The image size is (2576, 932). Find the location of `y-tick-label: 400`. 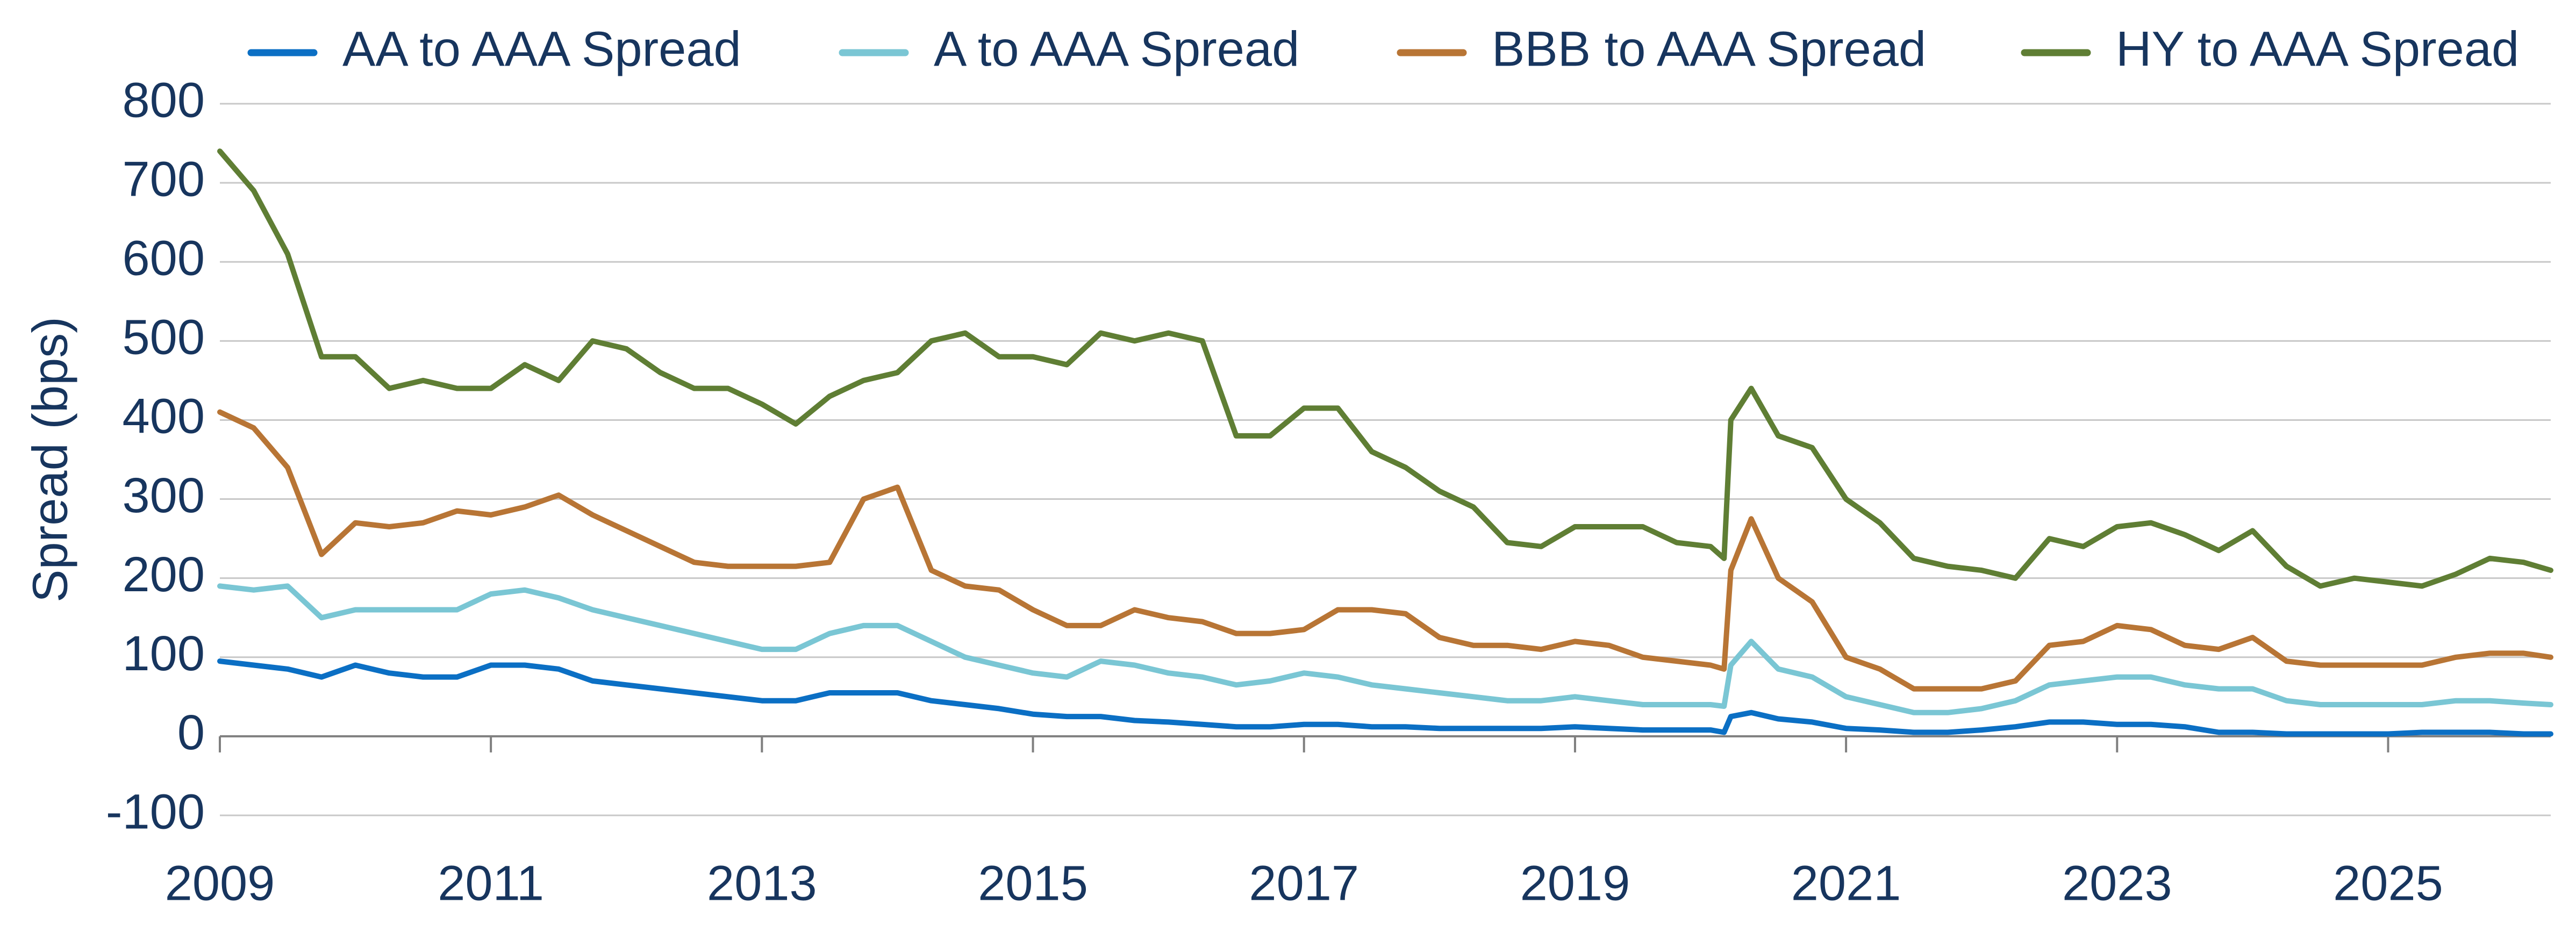

y-tick-label: 400 is located at coordinates (164, 416).